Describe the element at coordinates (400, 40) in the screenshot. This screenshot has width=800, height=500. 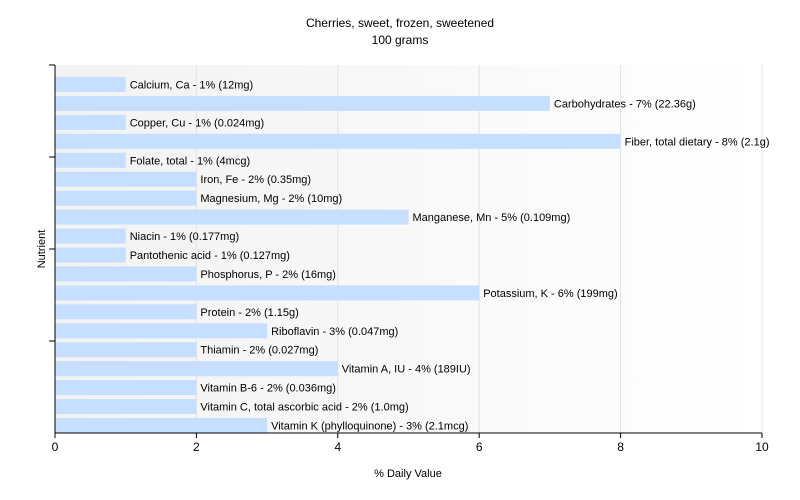
I see `chart-subtitle: 100 grams` at that location.